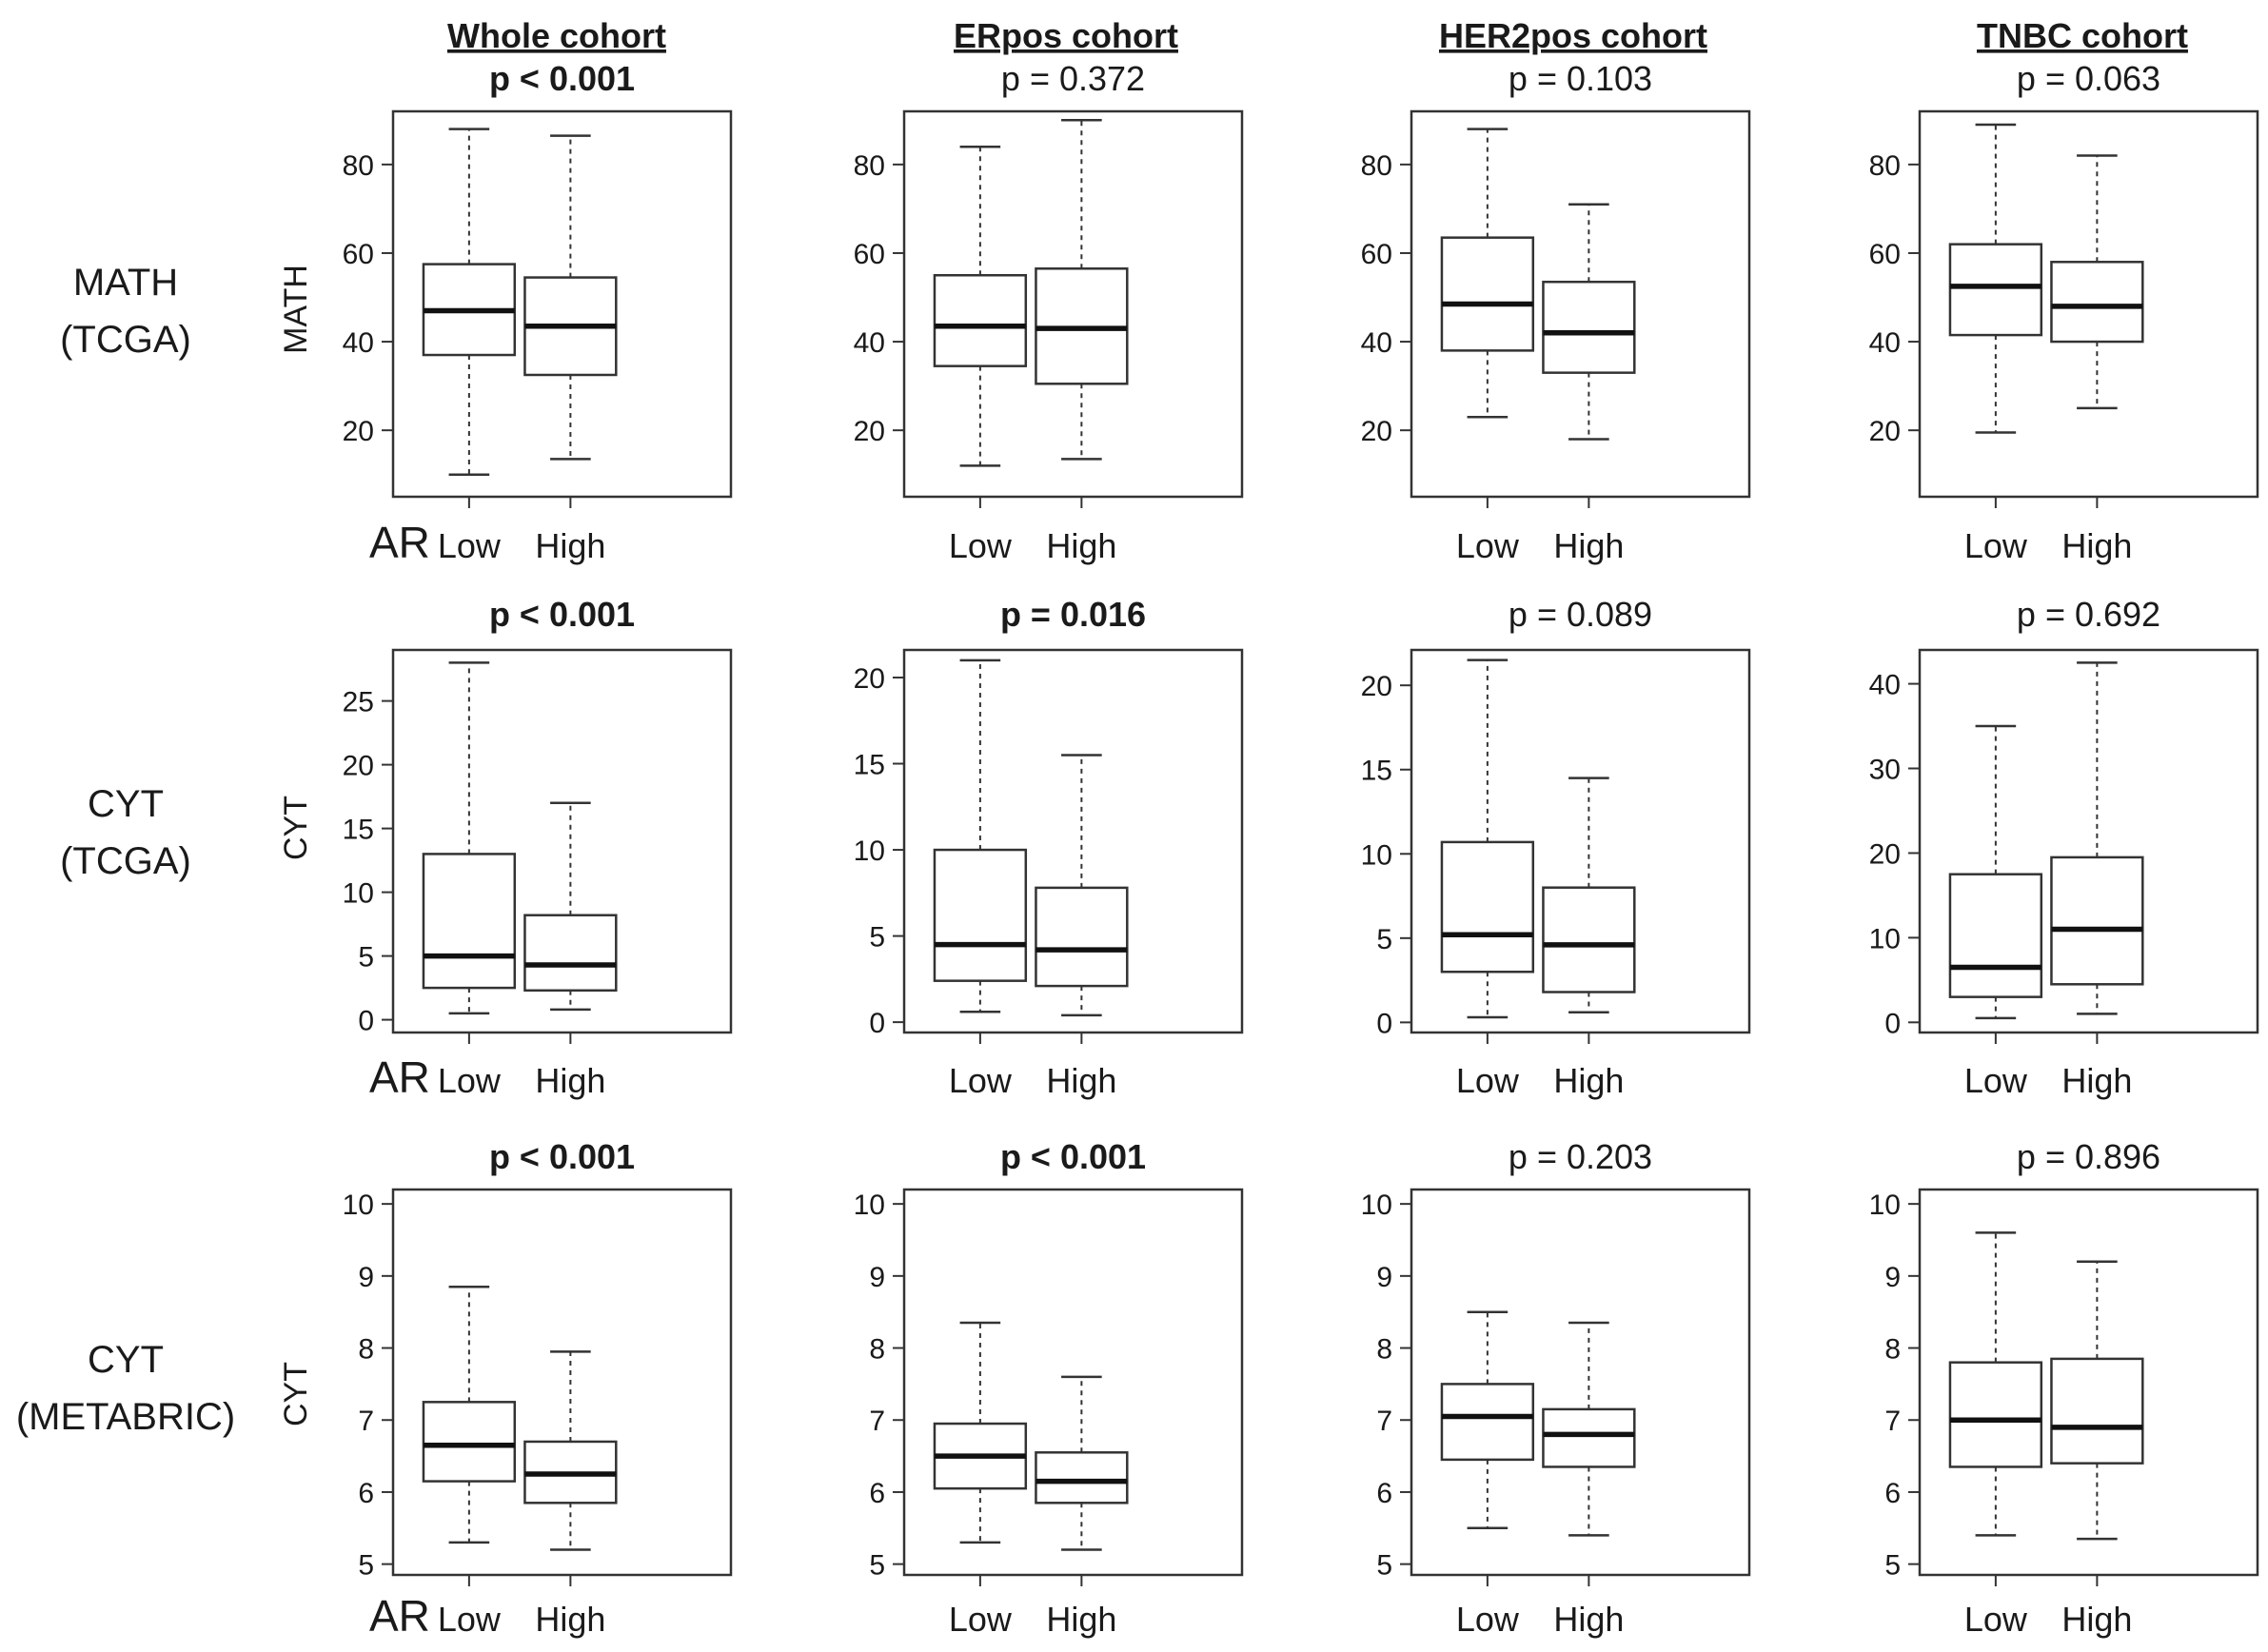  What do you see at coordinates (1049, 848) in the screenshot?
I see `boxplot-panel: p = 0.016 0 5 10 15 20 Low High` at bounding box center [1049, 848].